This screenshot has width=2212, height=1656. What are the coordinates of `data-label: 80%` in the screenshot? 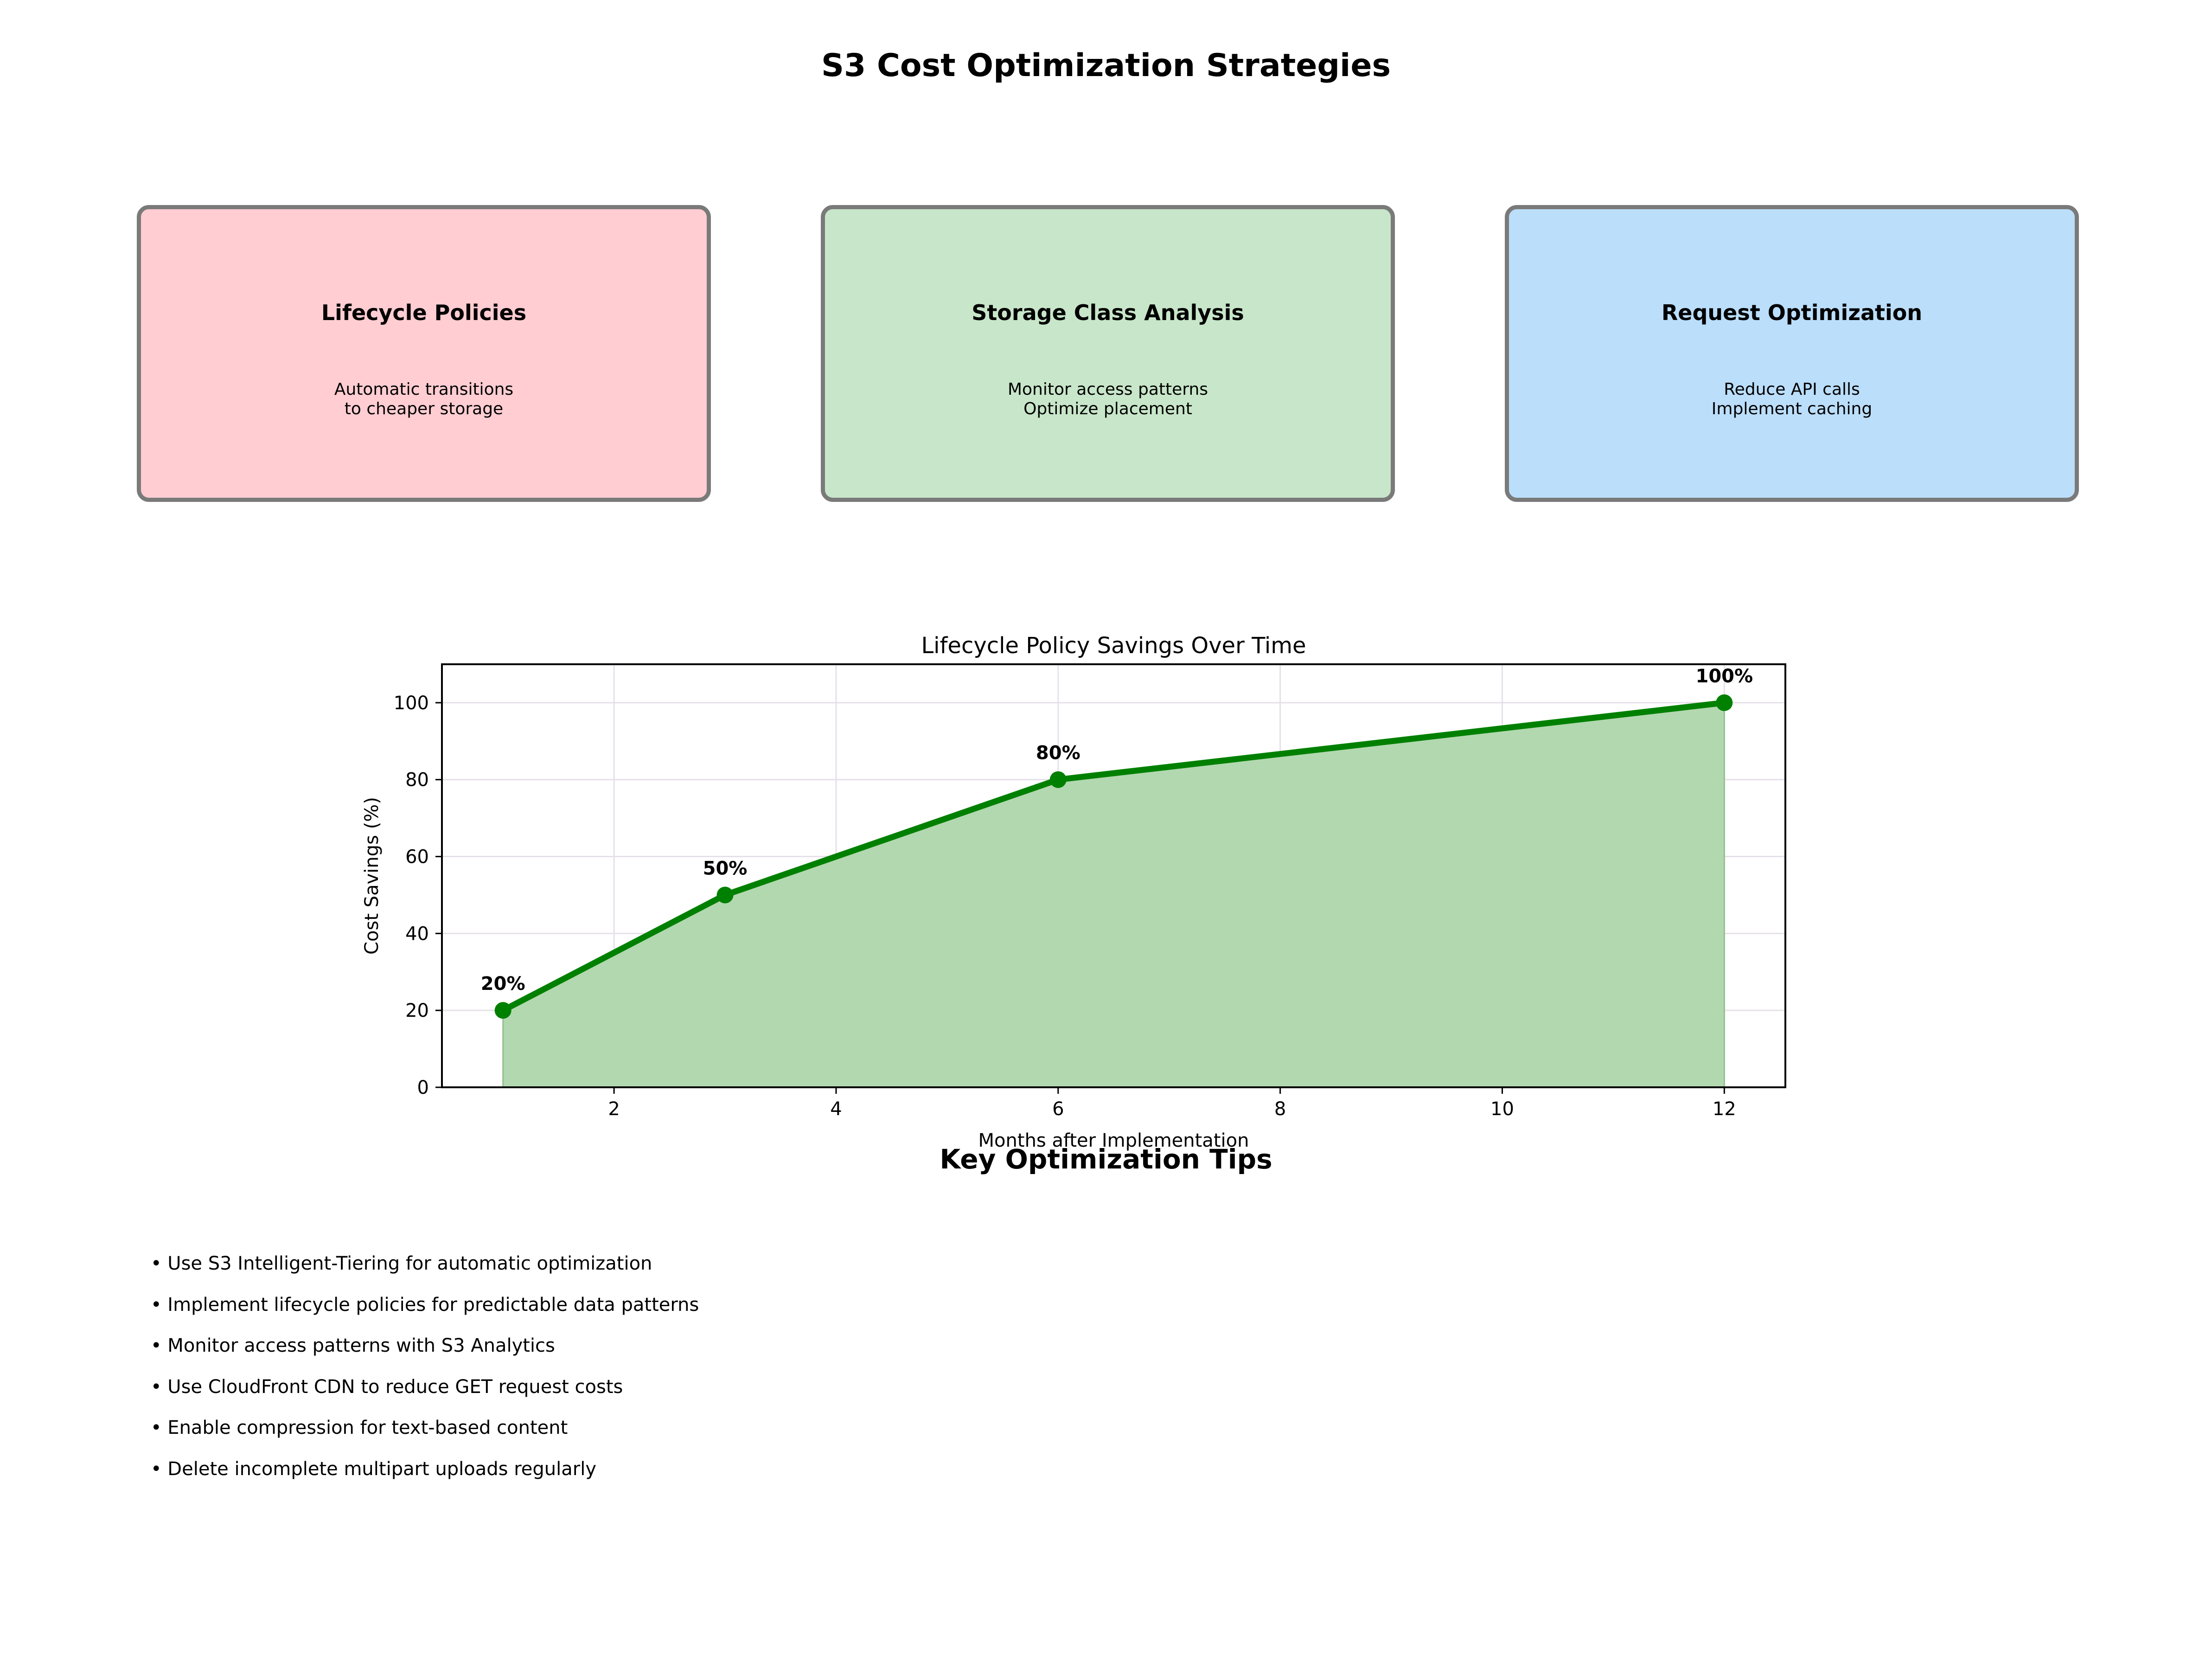 It's located at (1058, 753).